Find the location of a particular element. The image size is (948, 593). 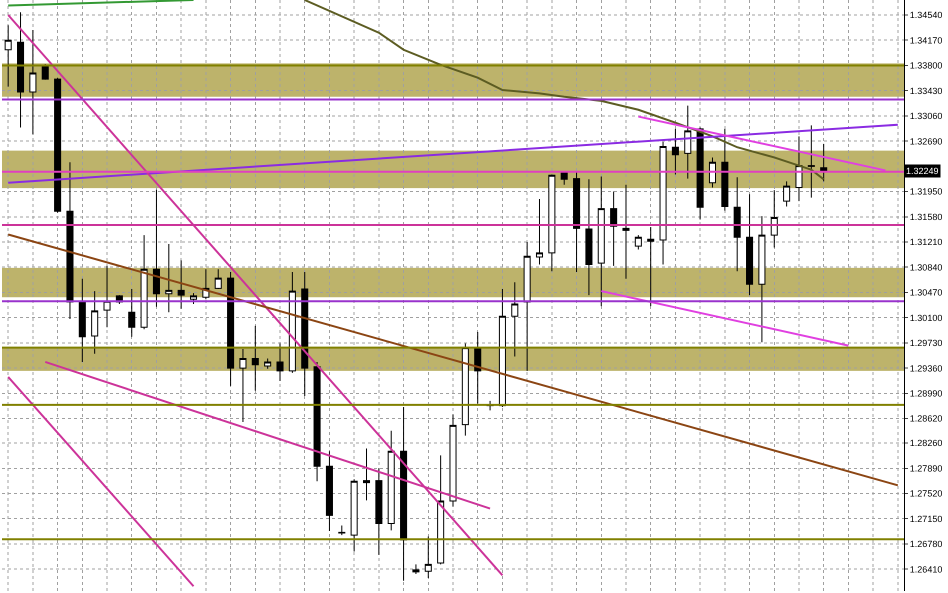

y-tick-label: 1.31210 is located at coordinates (926, 242).